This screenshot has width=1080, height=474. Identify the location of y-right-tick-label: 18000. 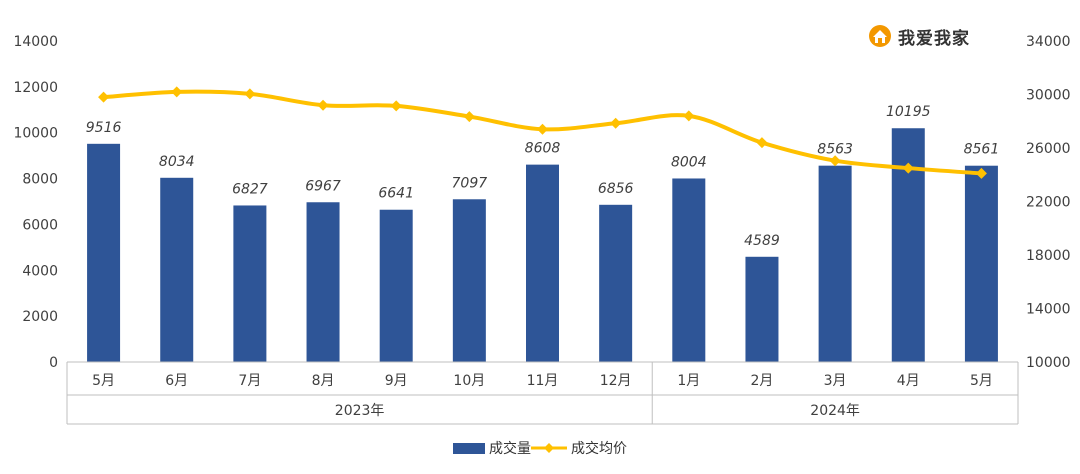
(1048, 256).